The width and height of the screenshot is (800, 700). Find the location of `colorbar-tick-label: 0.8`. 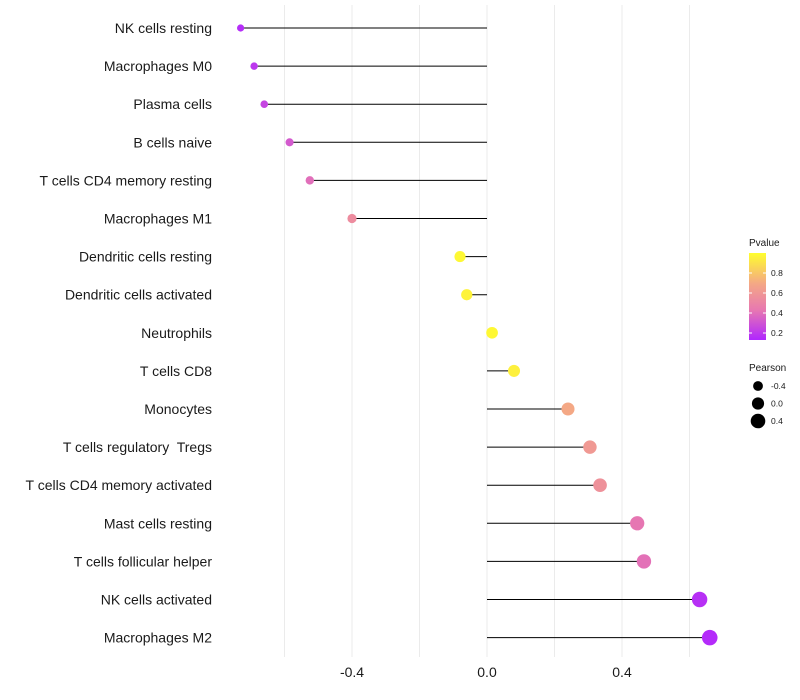

colorbar-tick-label: 0.8 is located at coordinates (777, 273).